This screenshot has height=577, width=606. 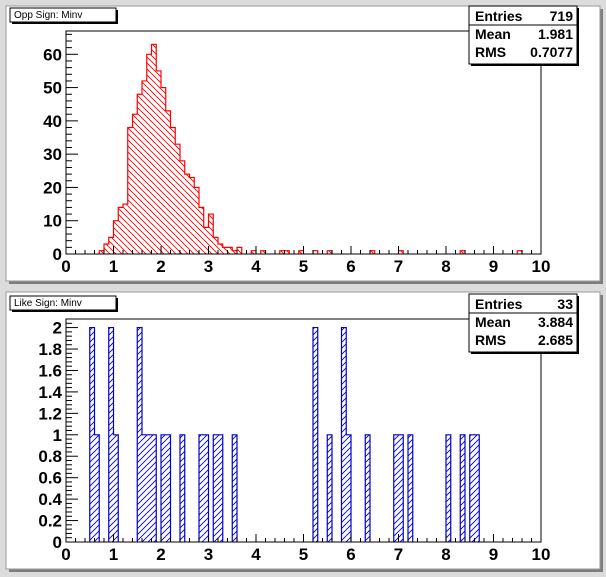 I want to click on like-x-tick-label: 0, so click(x=65, y=554).